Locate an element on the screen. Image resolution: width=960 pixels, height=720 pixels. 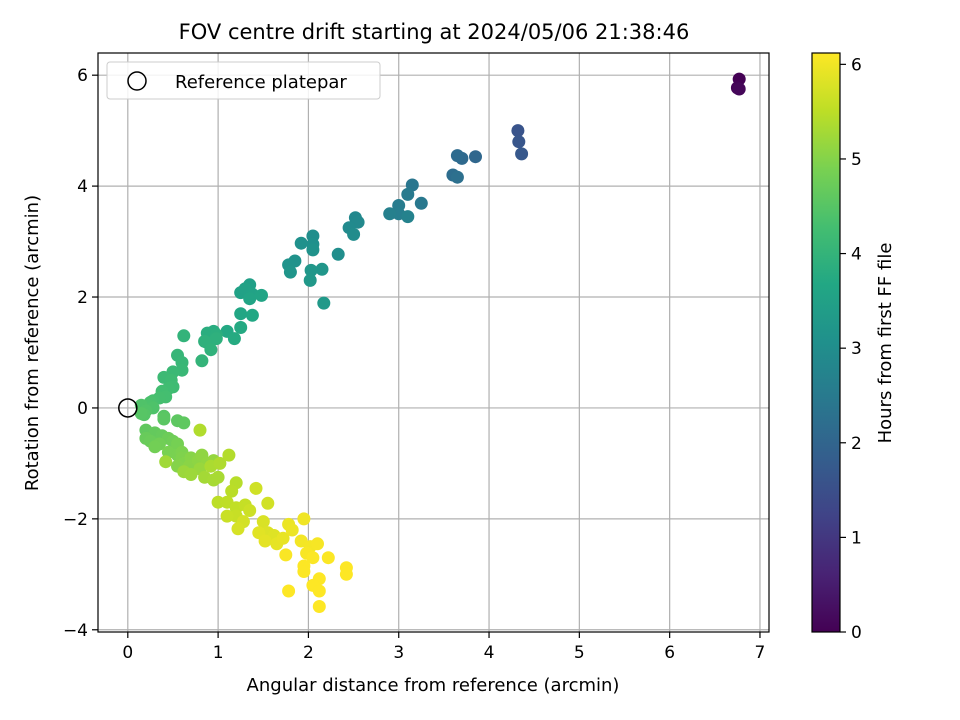
y-tick-label: 0 is located at coordinates (82, 409).